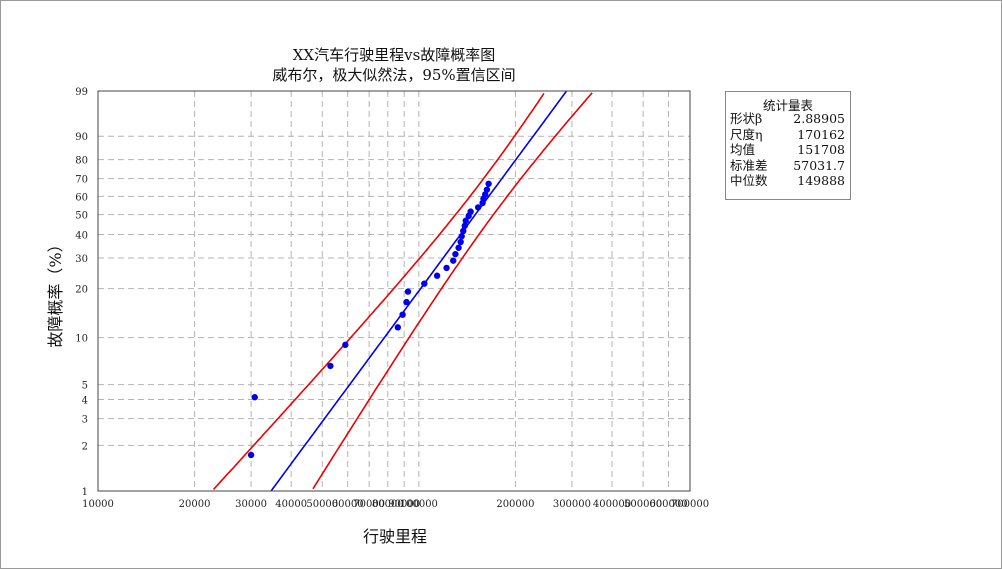 This screenshot has height=569, width=1002. Describe the element at coordinates (821, 134) in the screenshot. I see `stat-value: 170162` at that location.